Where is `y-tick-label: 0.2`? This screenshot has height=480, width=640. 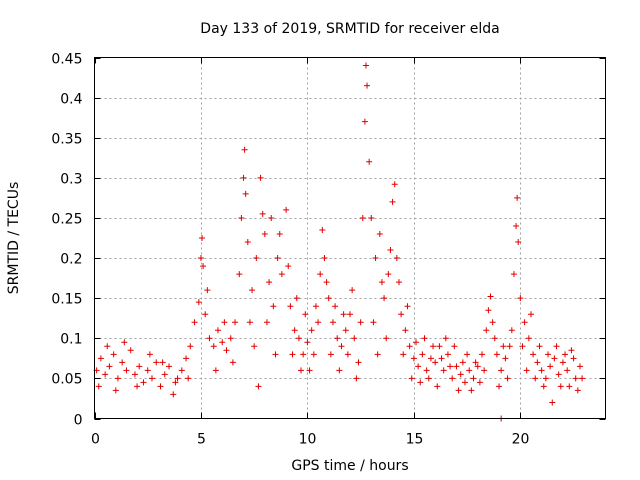 y-tick-label: 0.2 is located at coordinates (71, 260).